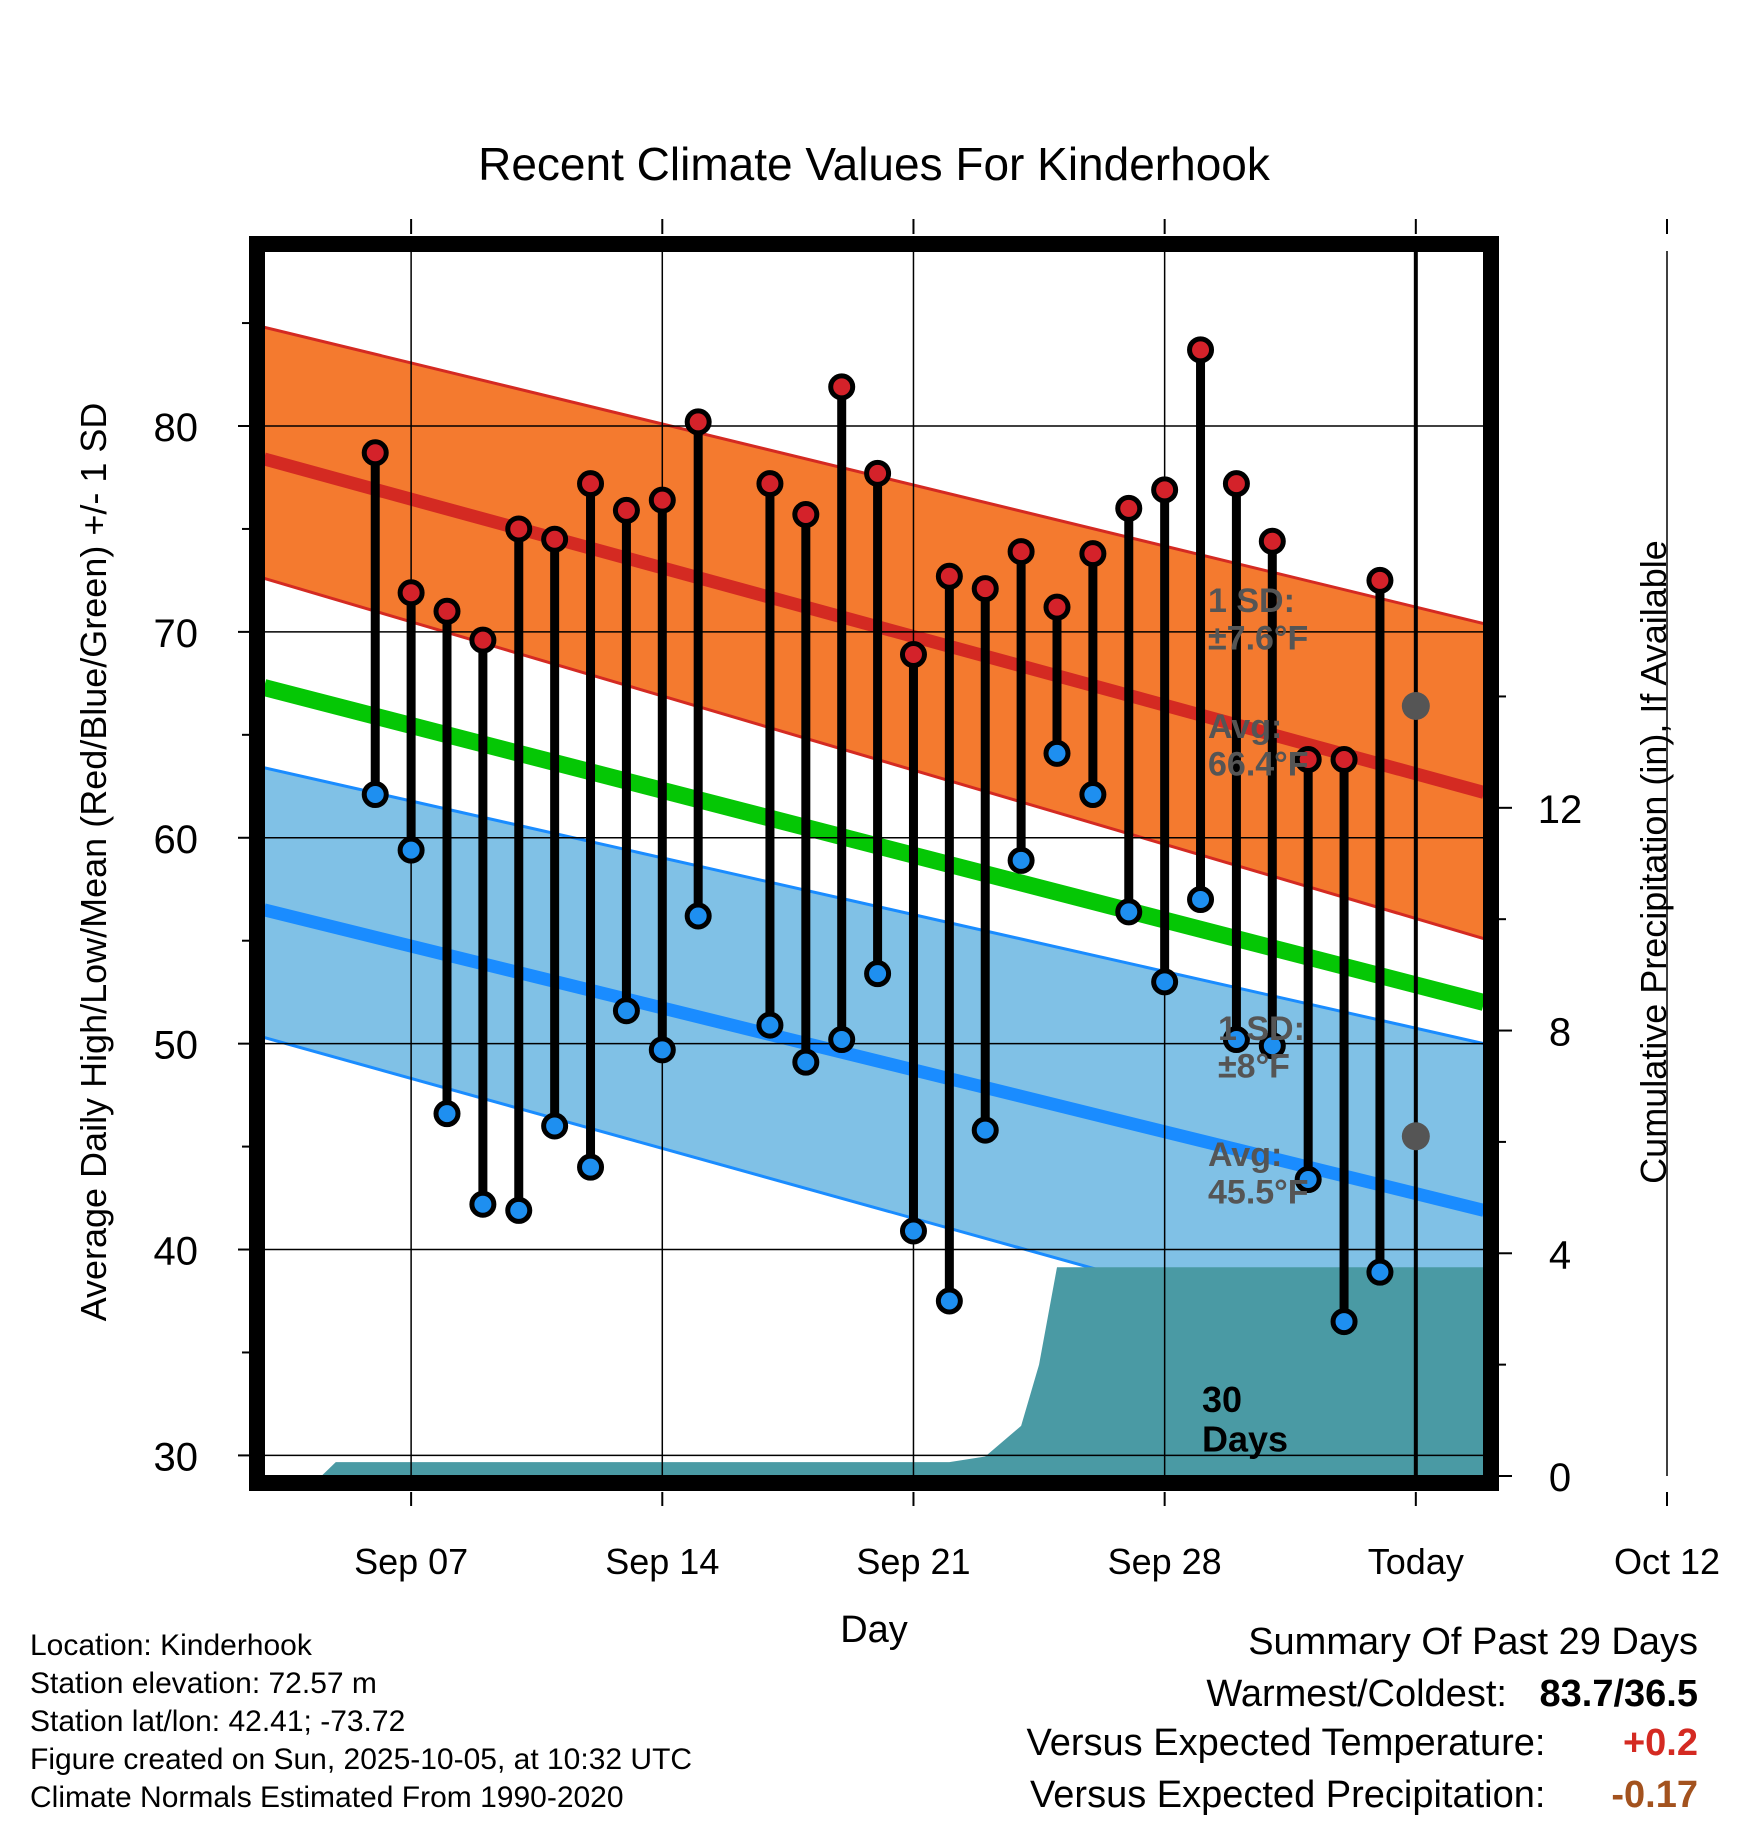  What do you see at coordinates (1560, 1478) in the screenshot?
I see `y-right-tick-label: 0` at bounding box center [1560, 1478].